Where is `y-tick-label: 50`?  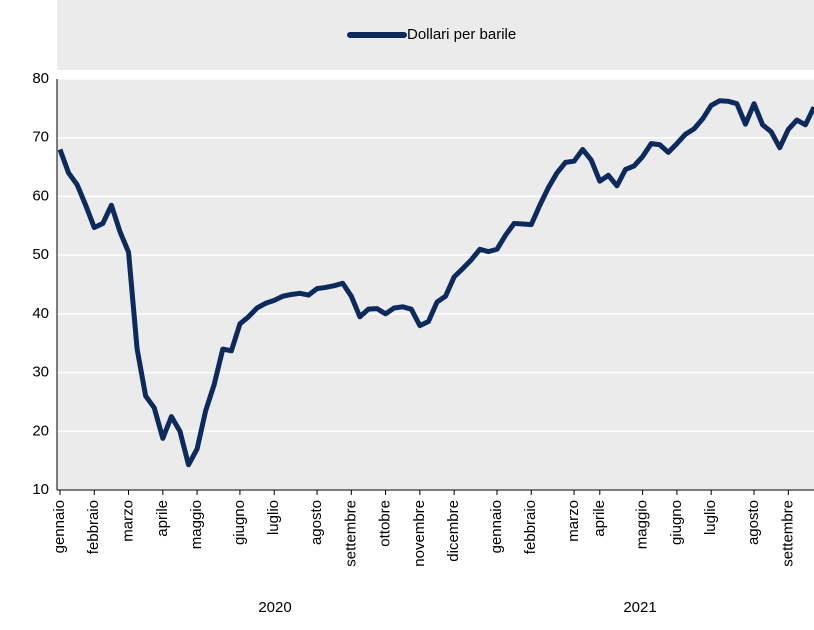 y-tick-label: 50 is located at coordinates (40, 254).